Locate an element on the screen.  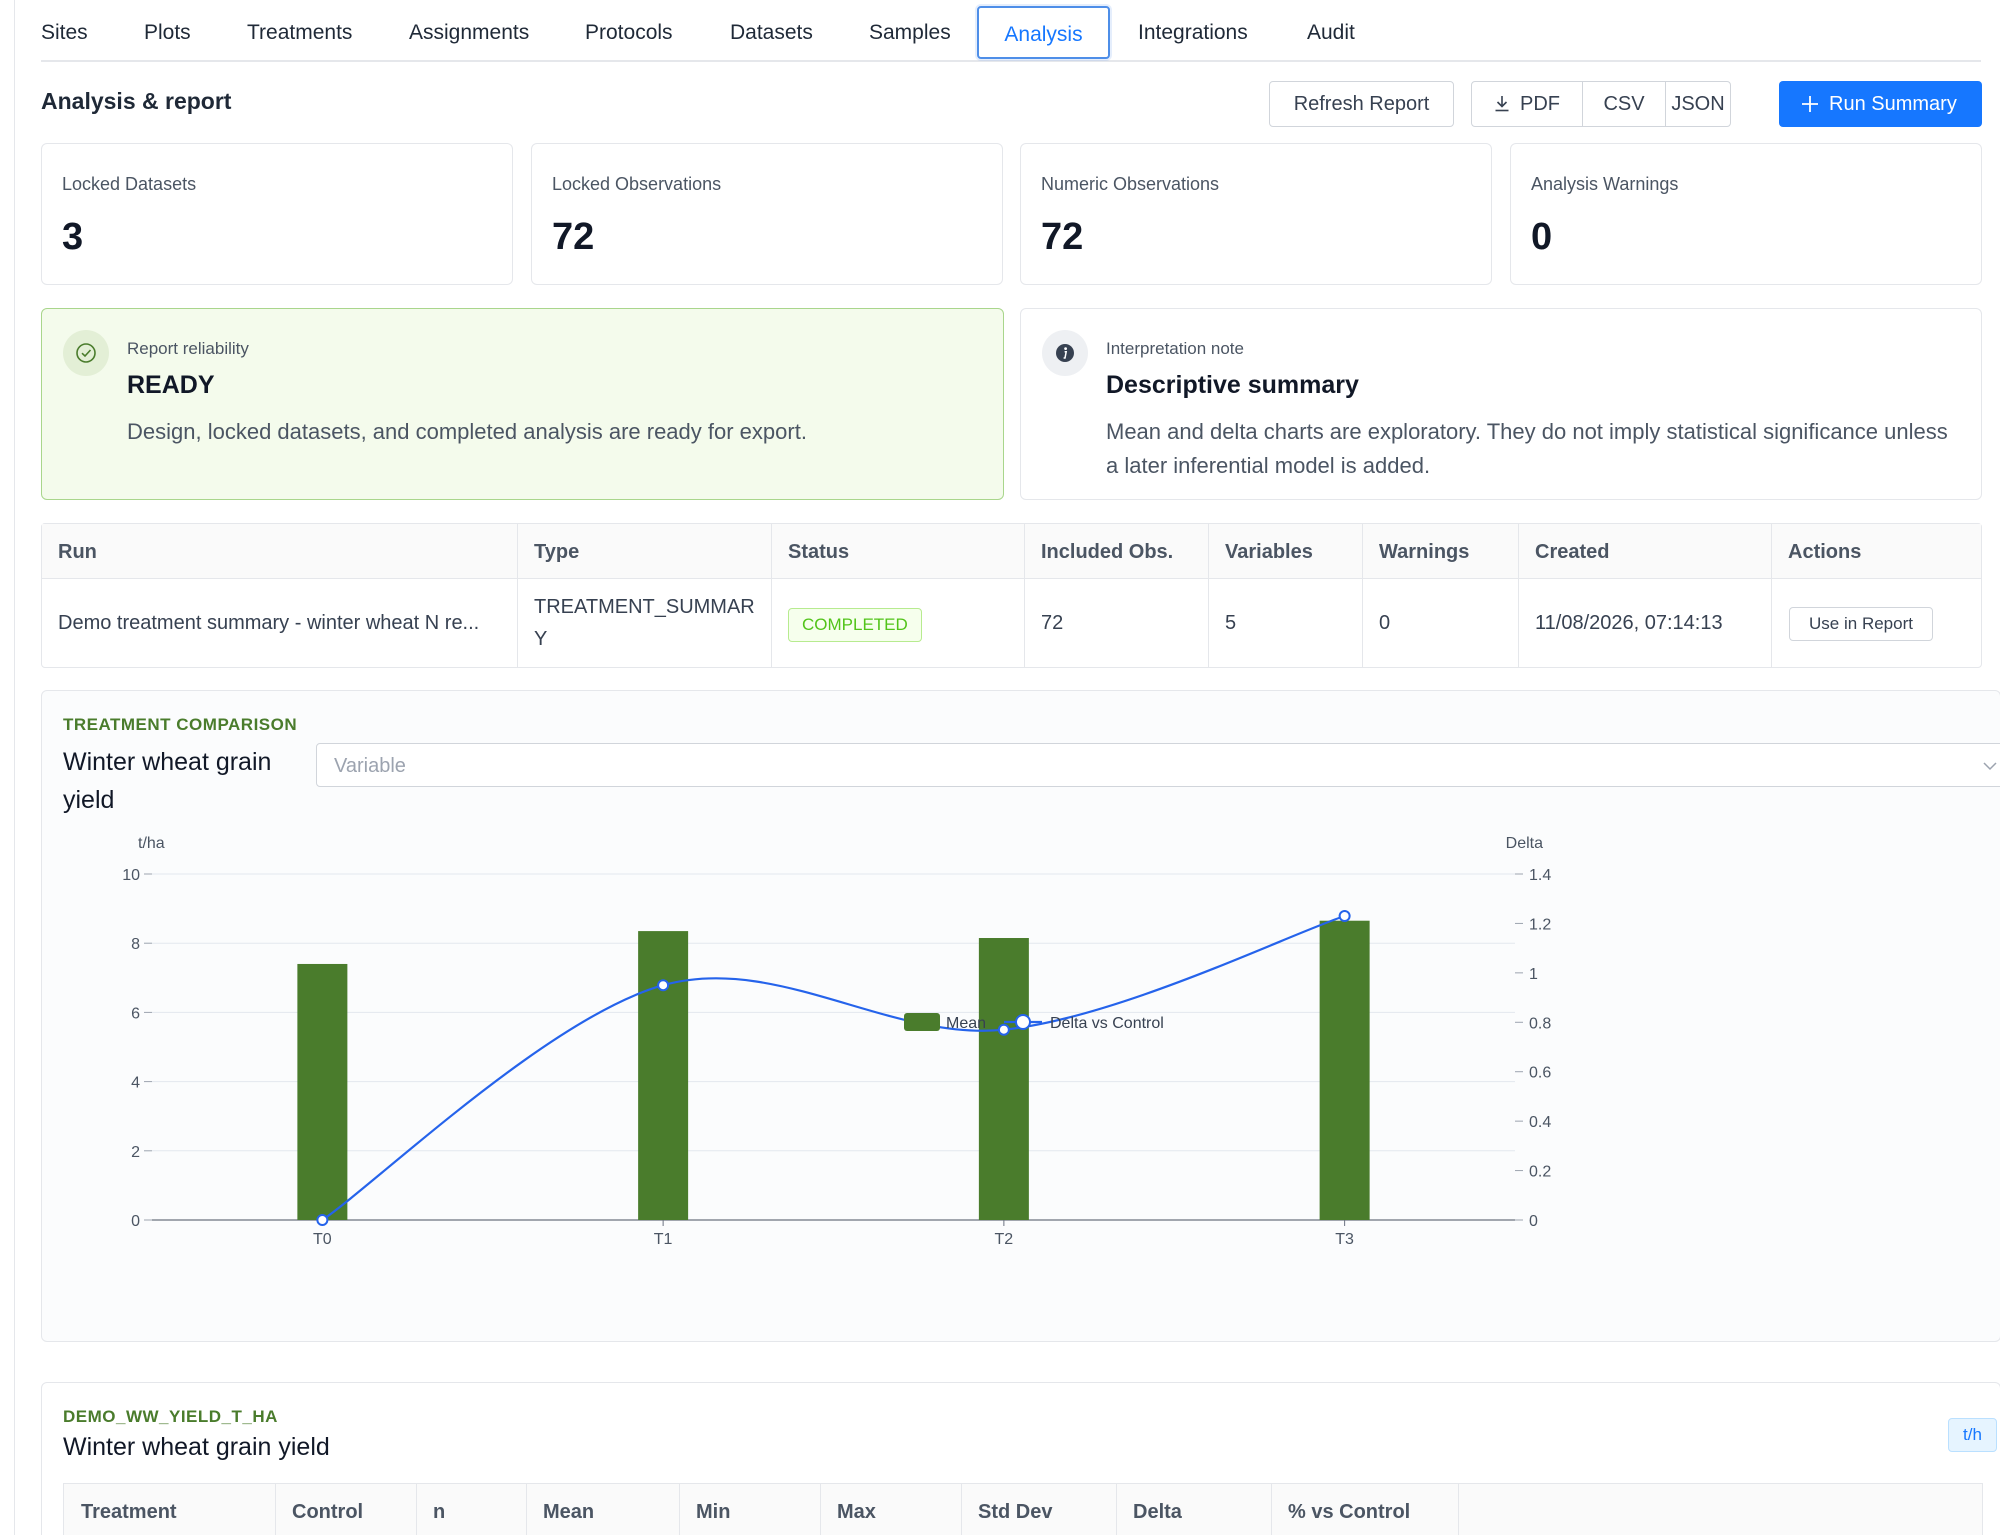
run-summary-label: Run Summary is located at coordinates (1893, 104).